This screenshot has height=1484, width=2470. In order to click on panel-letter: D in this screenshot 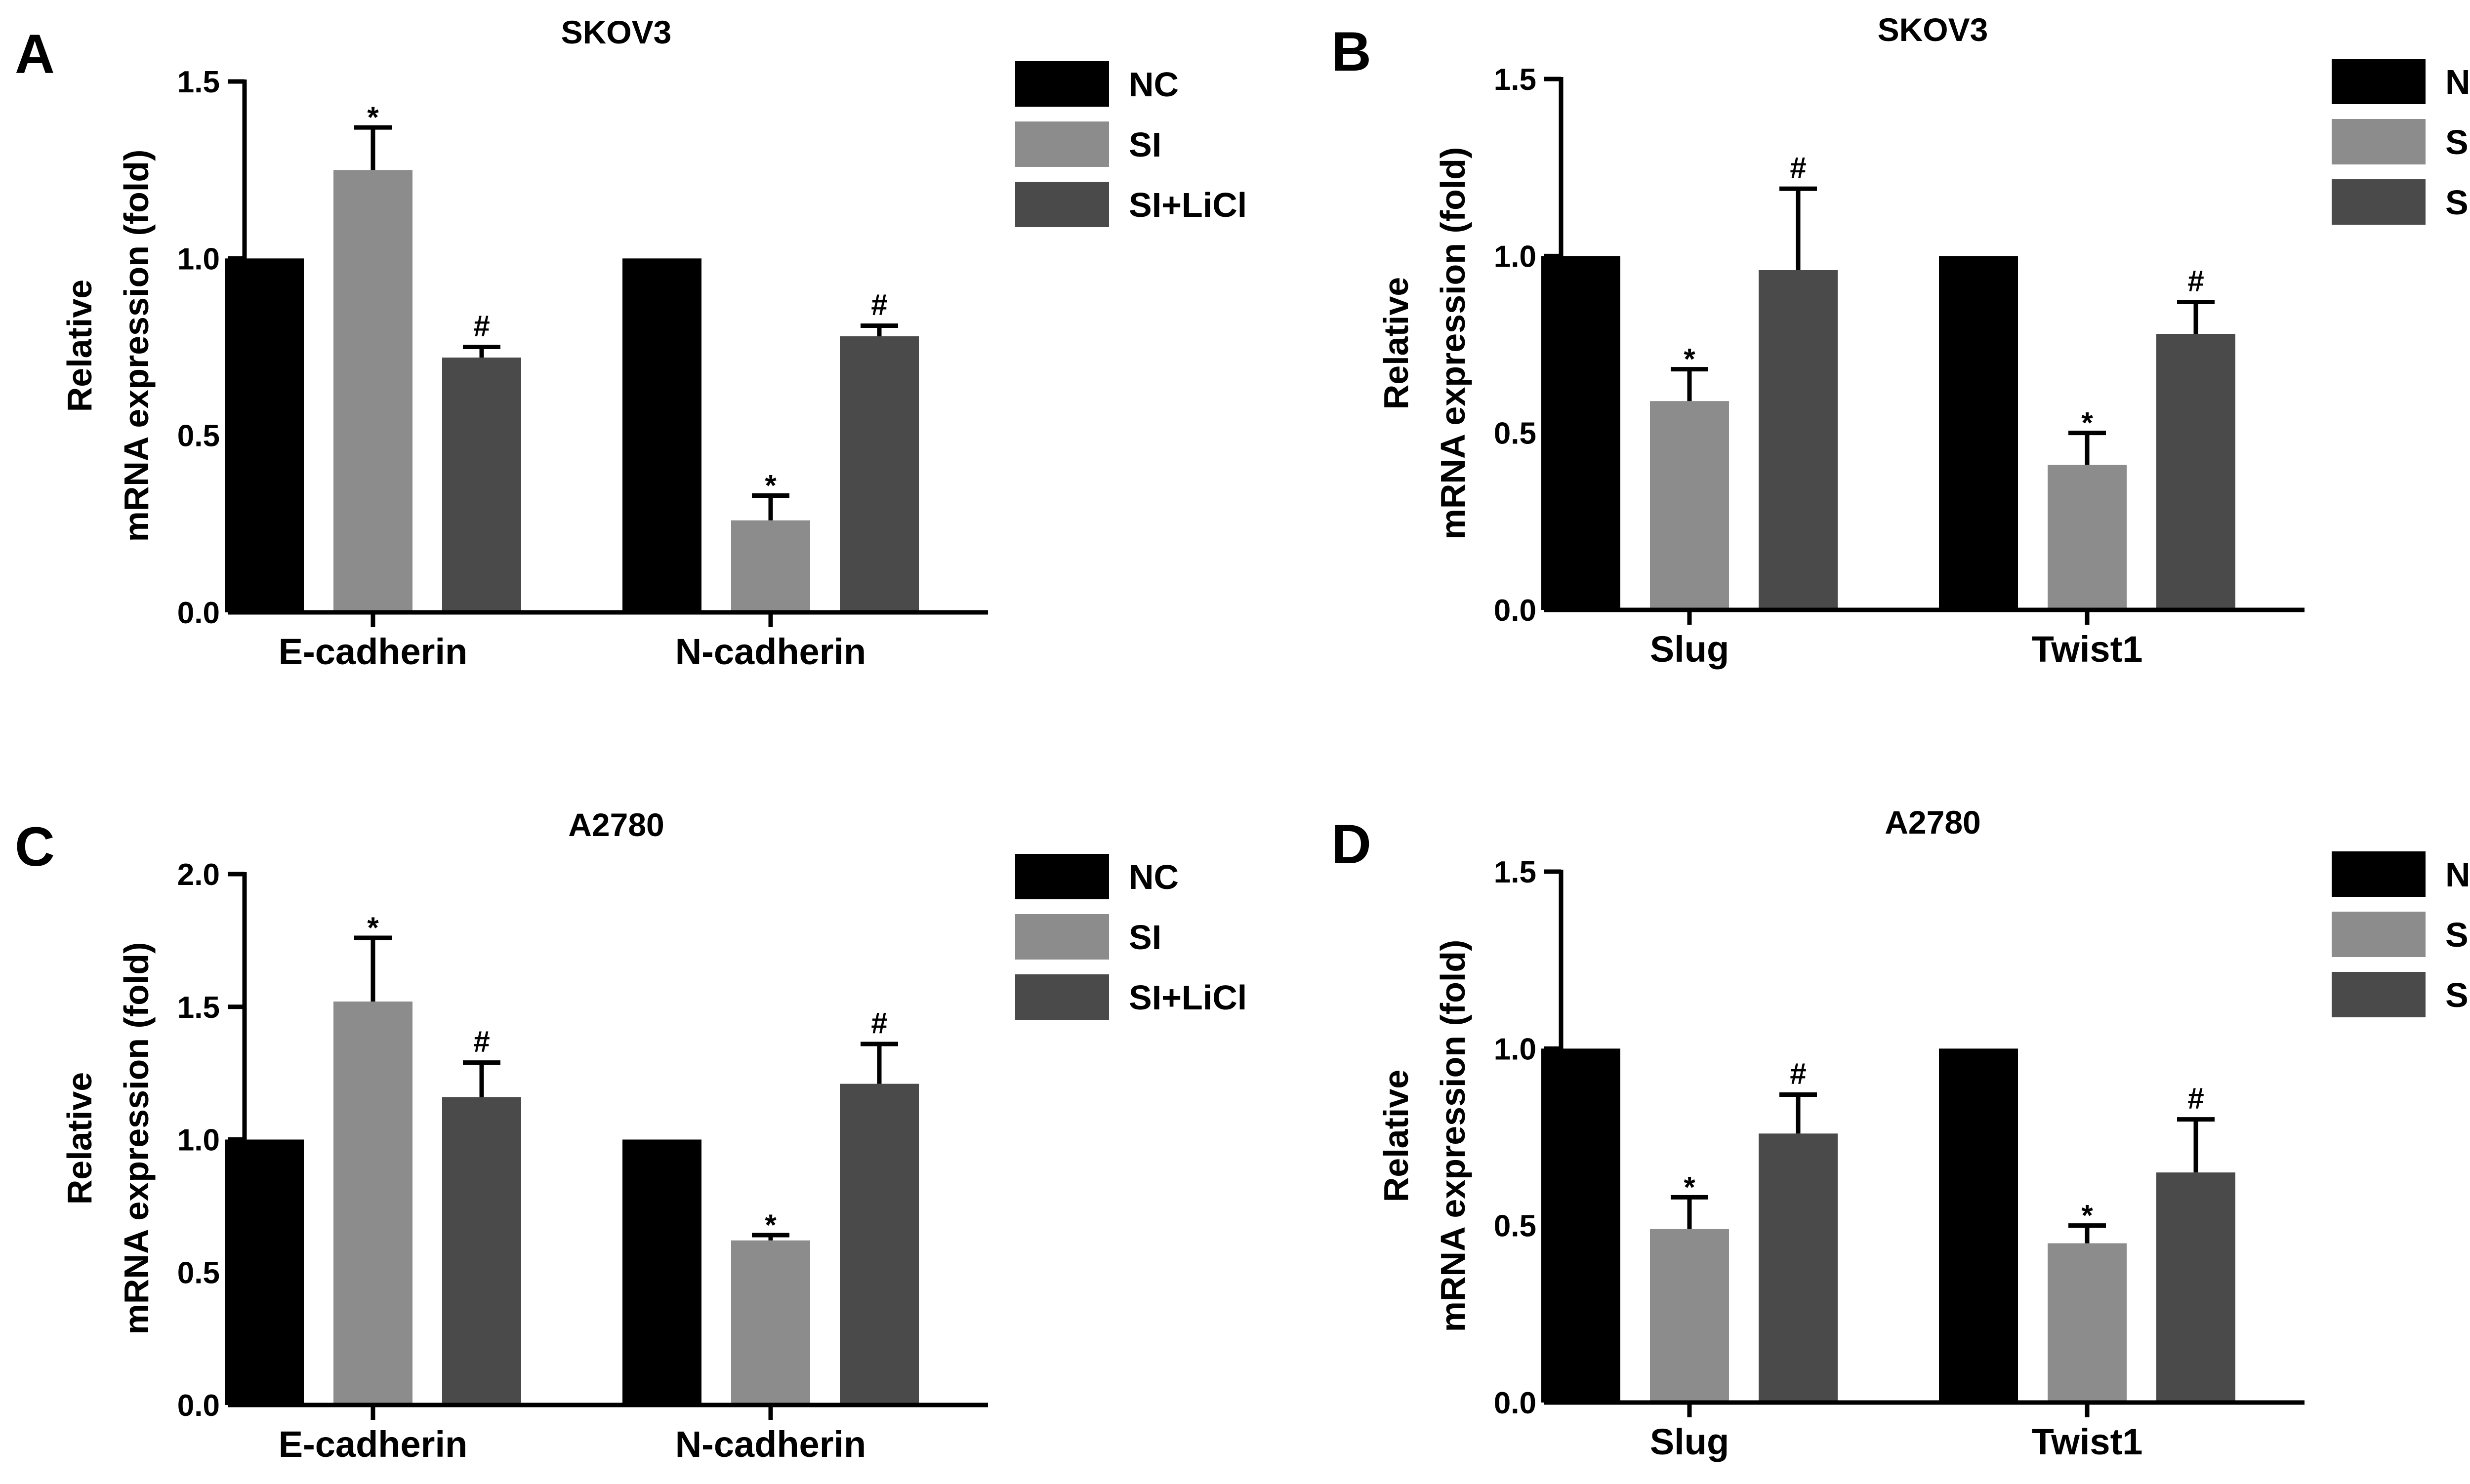, I will do `click(1351, 844)`.